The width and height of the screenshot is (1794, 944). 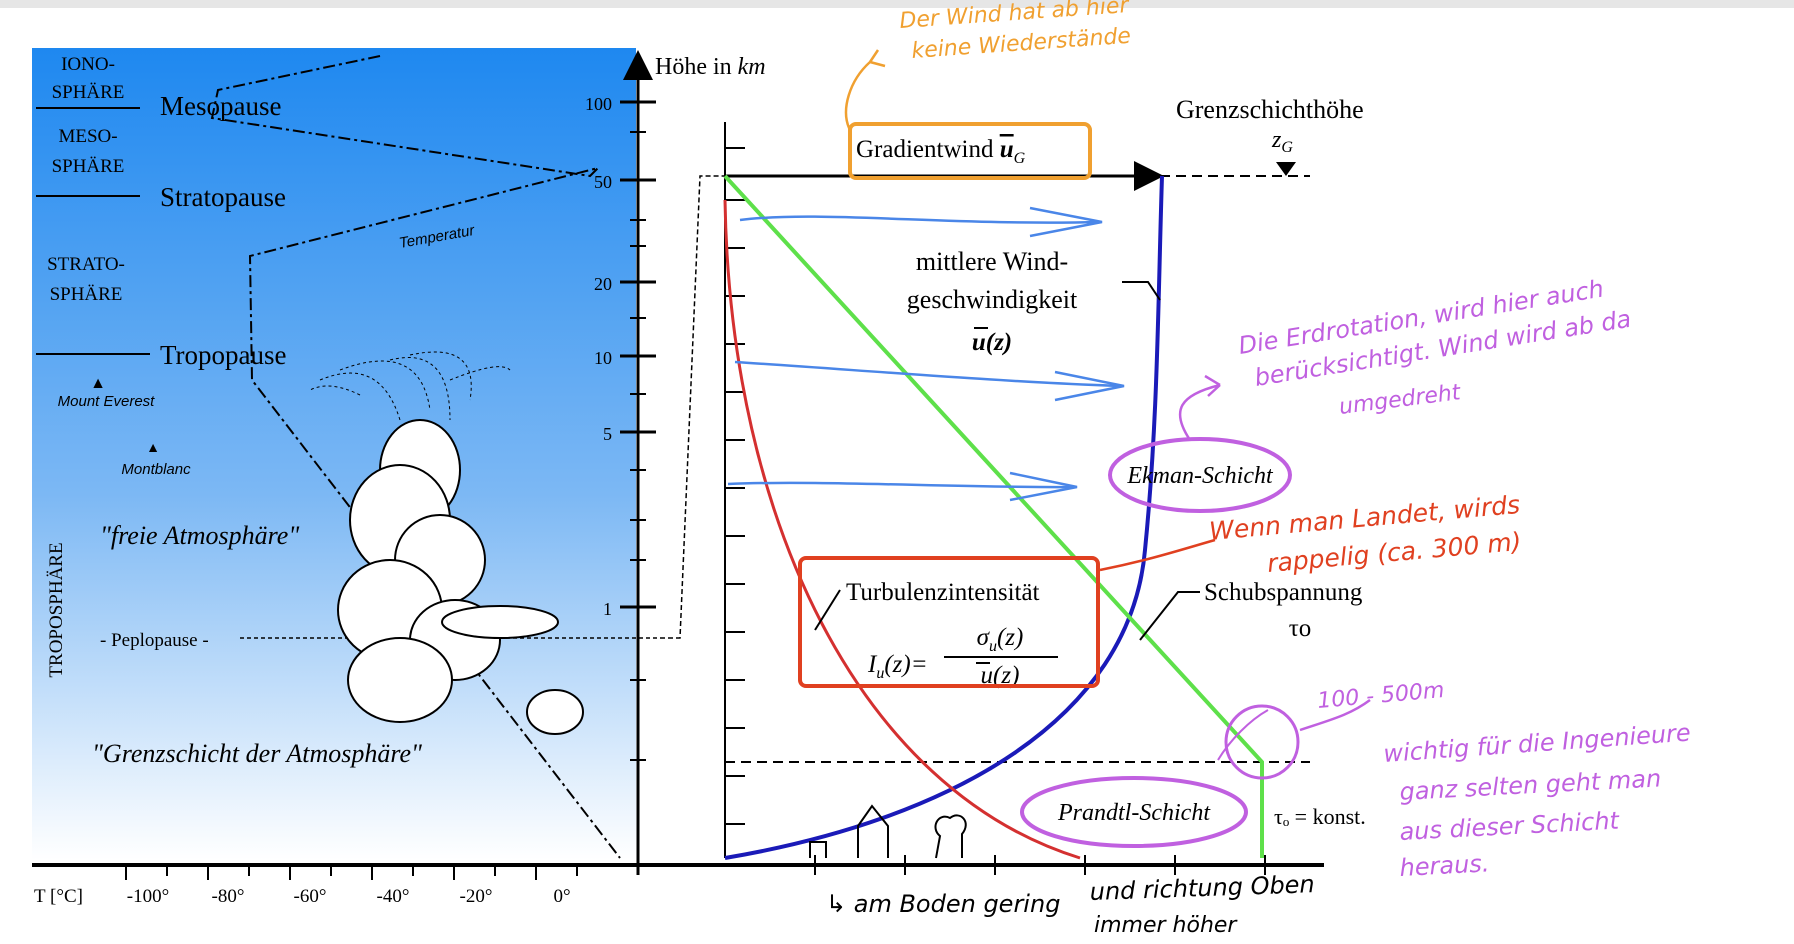 What do you see at coordinates (88, 92) in the screenshot?
I see `ionosphere-label-2: SPHÄRE` at bounding box center [88, 92].